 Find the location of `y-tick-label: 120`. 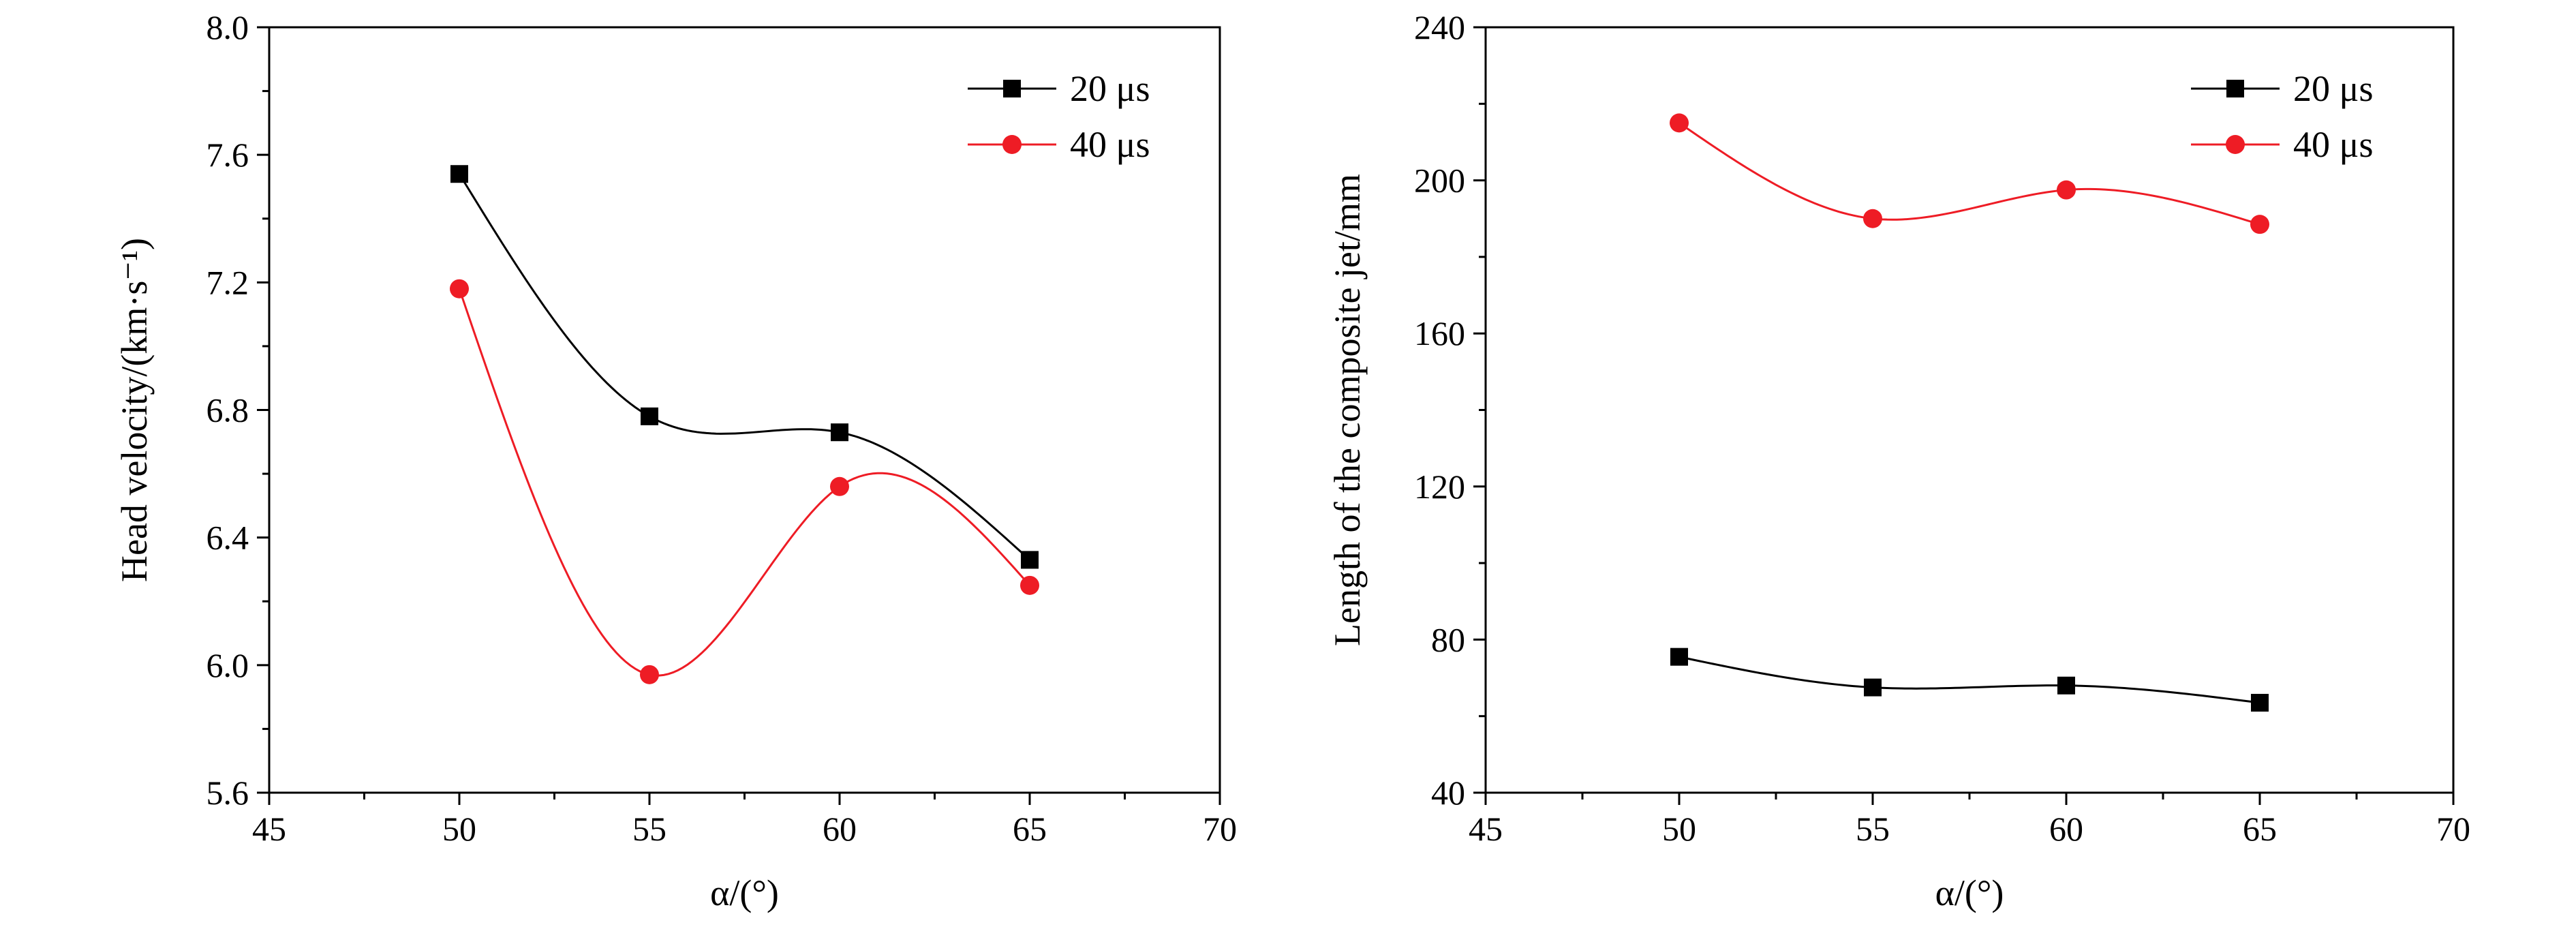

y-tick-label: 120 is located at coordinates (1440, 487).